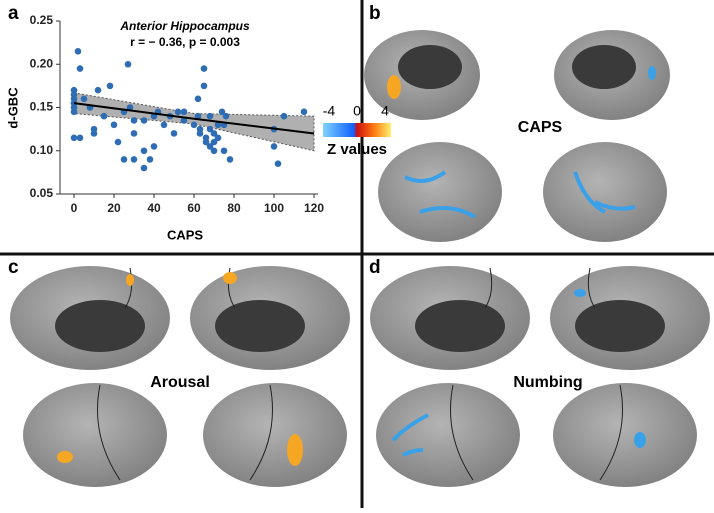  Describe the element at coordinates (329, 111) in the screenshot. I see `colorbar-tick: -4` at that location.